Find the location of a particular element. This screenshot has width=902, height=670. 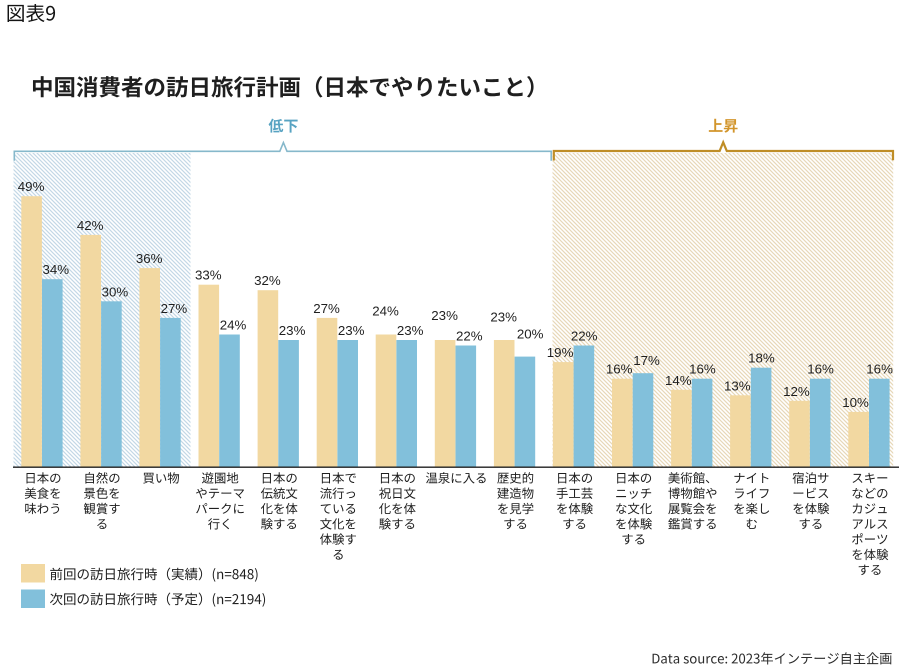

svg-text: 14% is located at coordinates (678, 380).